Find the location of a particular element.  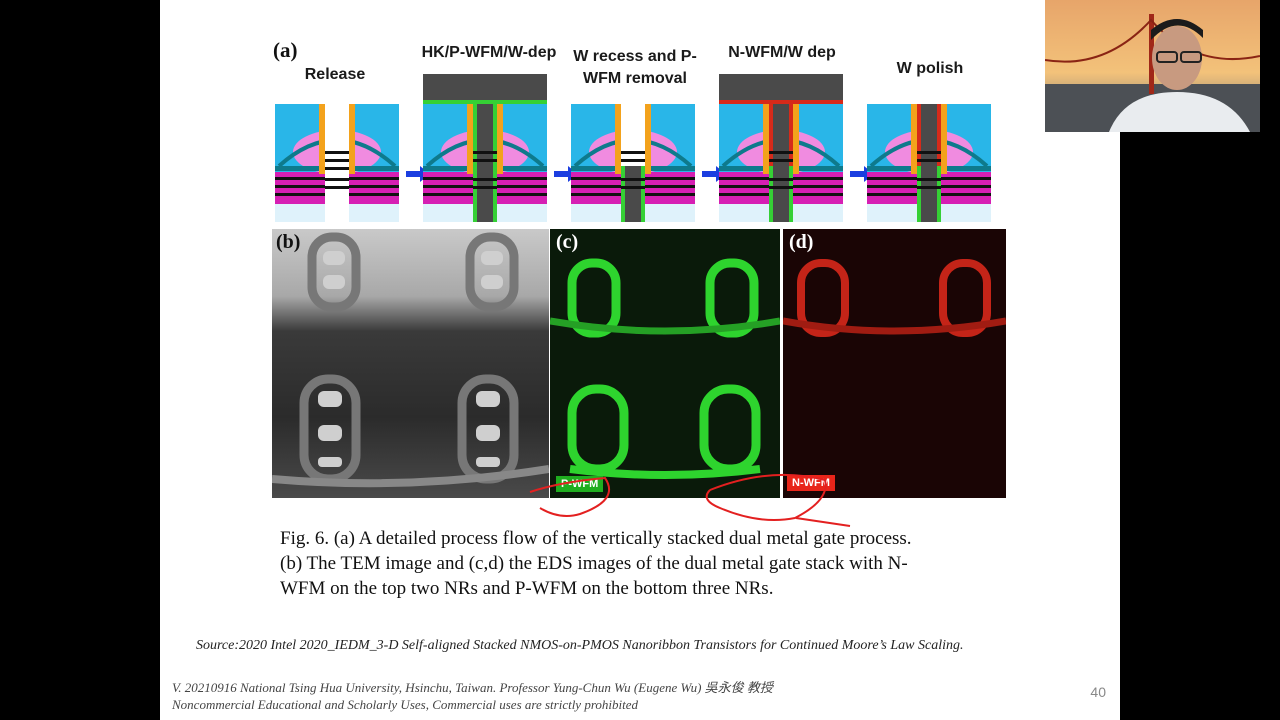

step-title-w-recess: W recess and P-WFM removal is located at coordinates (635, 67).